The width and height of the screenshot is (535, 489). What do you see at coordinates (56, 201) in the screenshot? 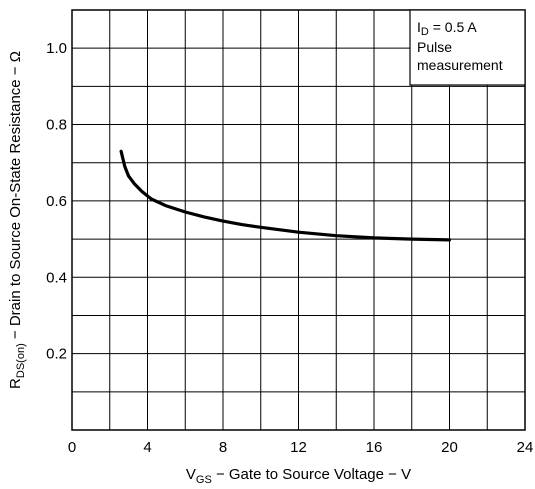
I see `y-tick-label: 0.6` at bounding box center [56, 201].